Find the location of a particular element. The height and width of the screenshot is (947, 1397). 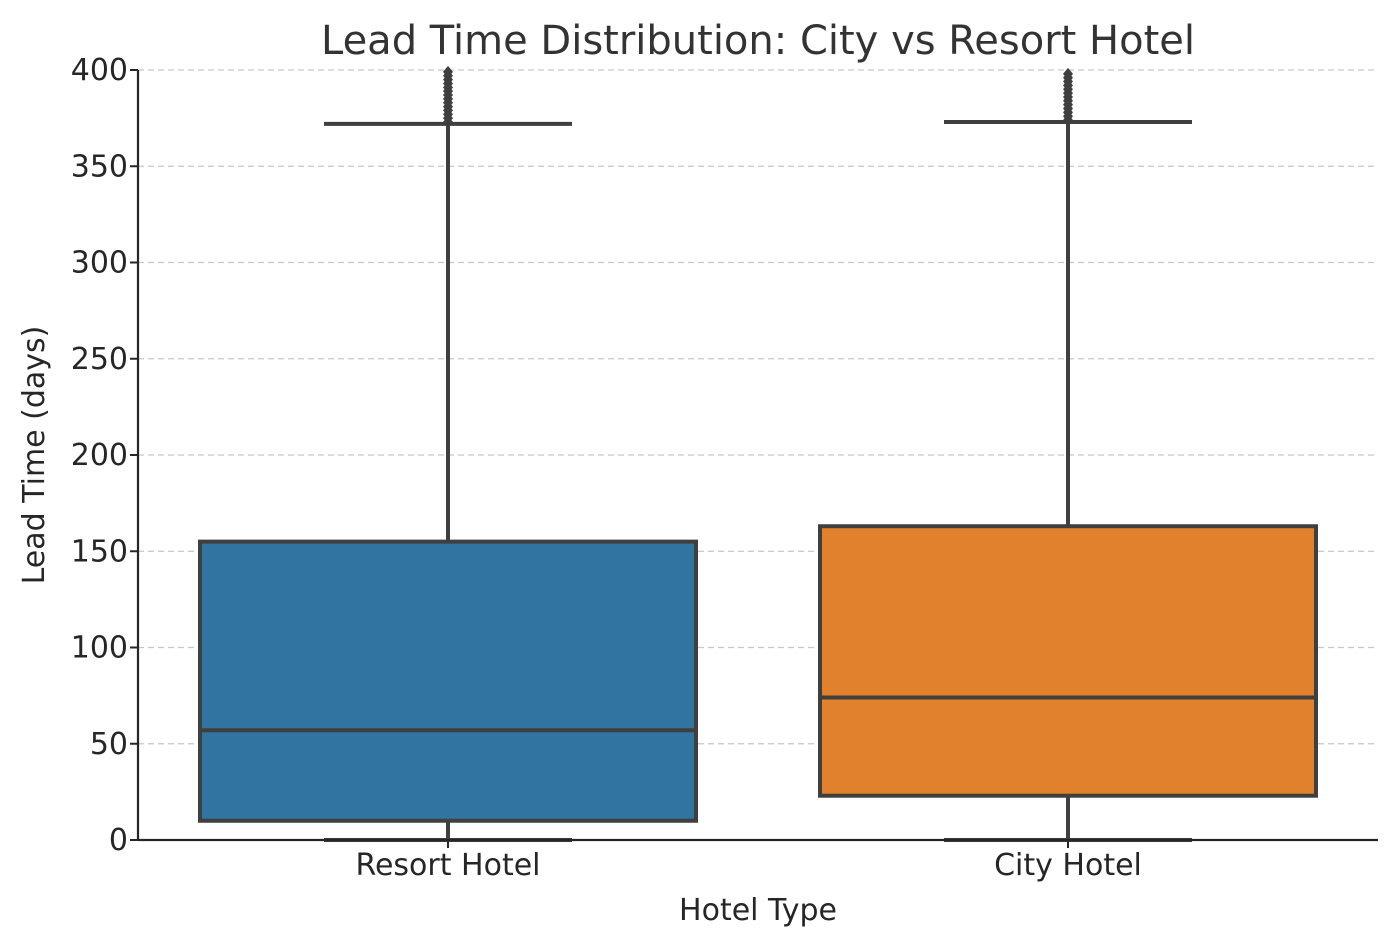

x-tick-label: Resort Hotel is located at coordinates (447, 865).